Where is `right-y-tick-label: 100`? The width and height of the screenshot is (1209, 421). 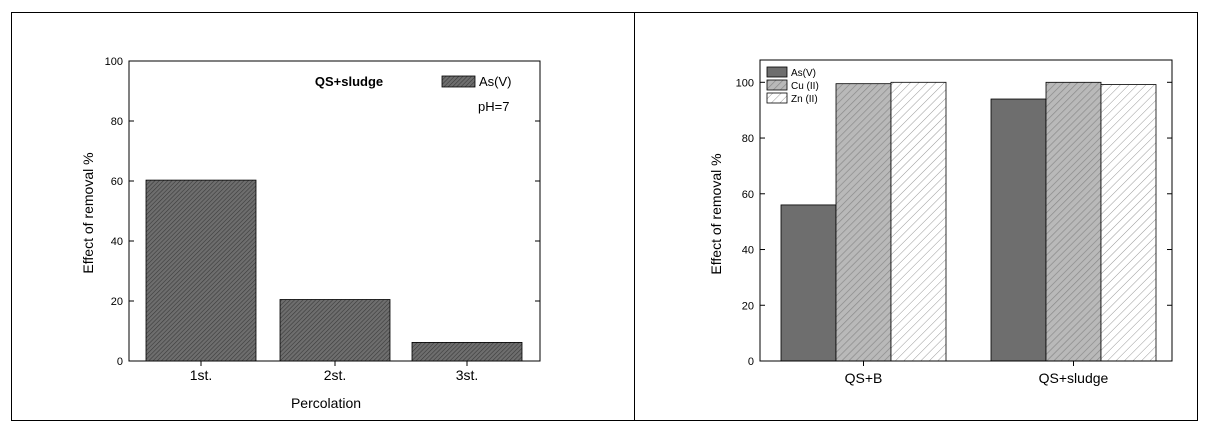
right-y-tick-label: 100 is located at coordinates (745, 83).